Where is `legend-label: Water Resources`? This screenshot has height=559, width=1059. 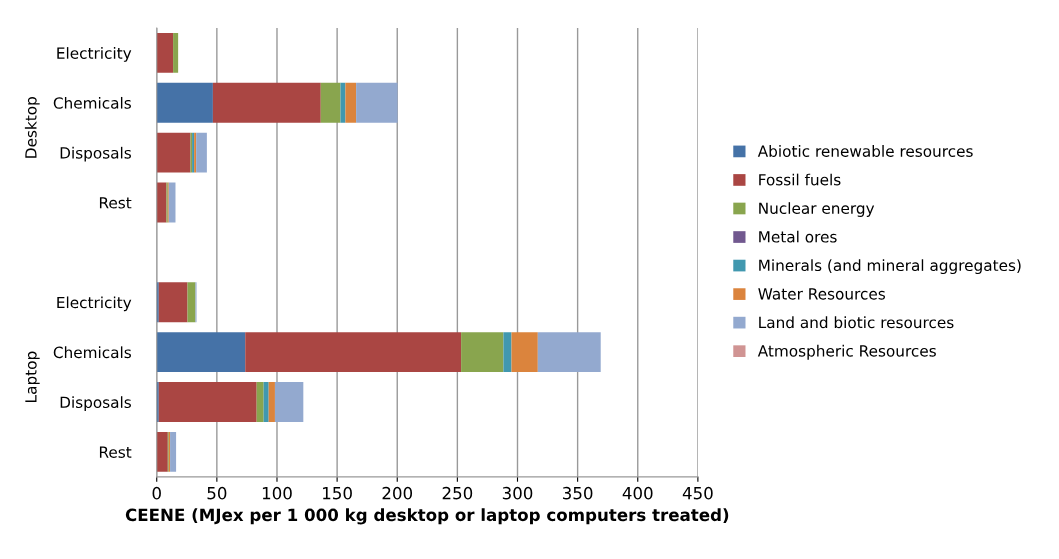
legend-label: Water Resources is located at coordinates (822, 294).